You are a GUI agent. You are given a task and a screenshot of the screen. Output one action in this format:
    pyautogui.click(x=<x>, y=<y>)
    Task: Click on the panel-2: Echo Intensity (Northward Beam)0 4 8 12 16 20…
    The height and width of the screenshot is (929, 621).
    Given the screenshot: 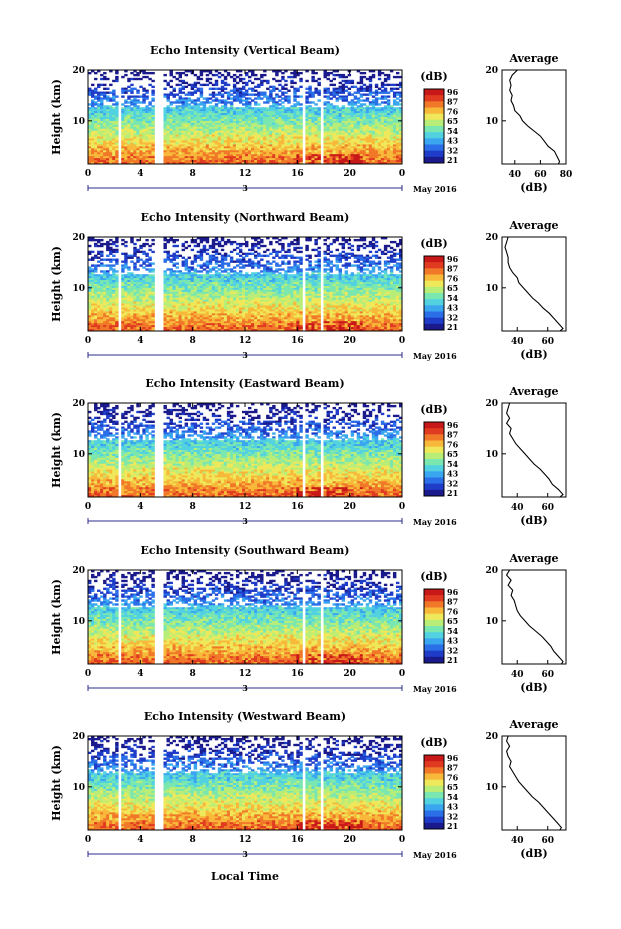 What is the action you would take?
    pyautogui.click(x=308, y=286)
    